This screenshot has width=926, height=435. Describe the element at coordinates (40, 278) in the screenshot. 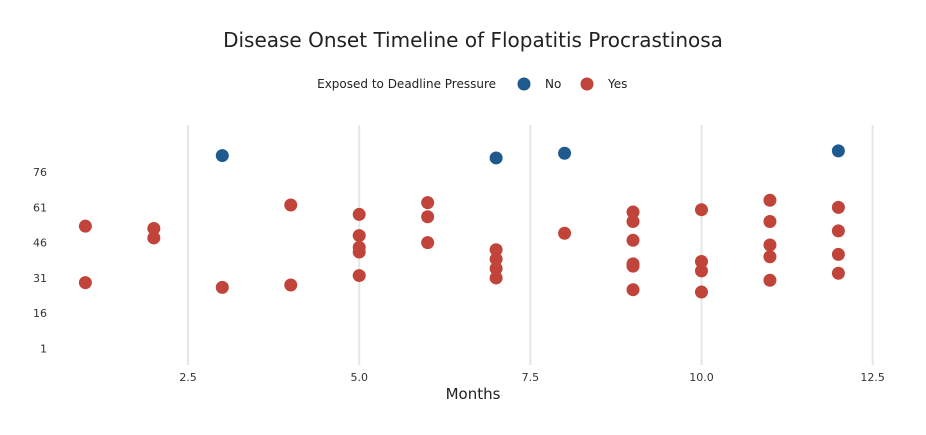

I see `y-tick-label: 31` at that location.